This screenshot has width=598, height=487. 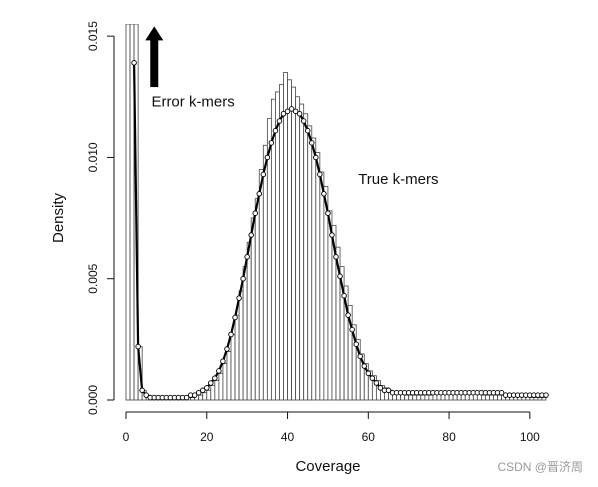 What do you see at coordinates (327, 466) in the screenshot?
I see `x-axis-title: Coverage` at bounding box center [327, 466].